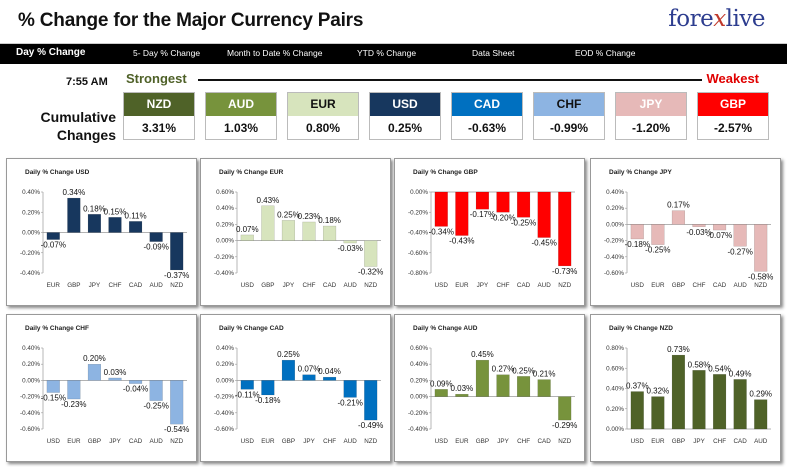 Image resolution: width=787 pixels, height=467 pixels. Describe the element at coordinates (716, 19) in the screenshot. I see `forexlive-logo: forexlive` at that location.